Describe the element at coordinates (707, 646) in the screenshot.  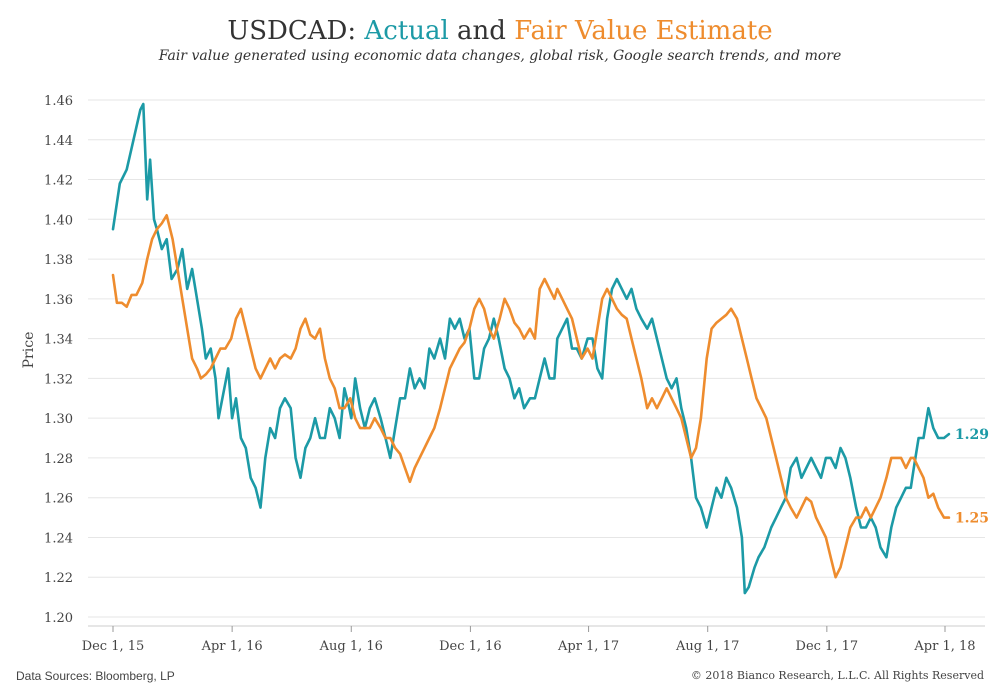
I see `x-tick-label: Aug 1, 17` at that location.